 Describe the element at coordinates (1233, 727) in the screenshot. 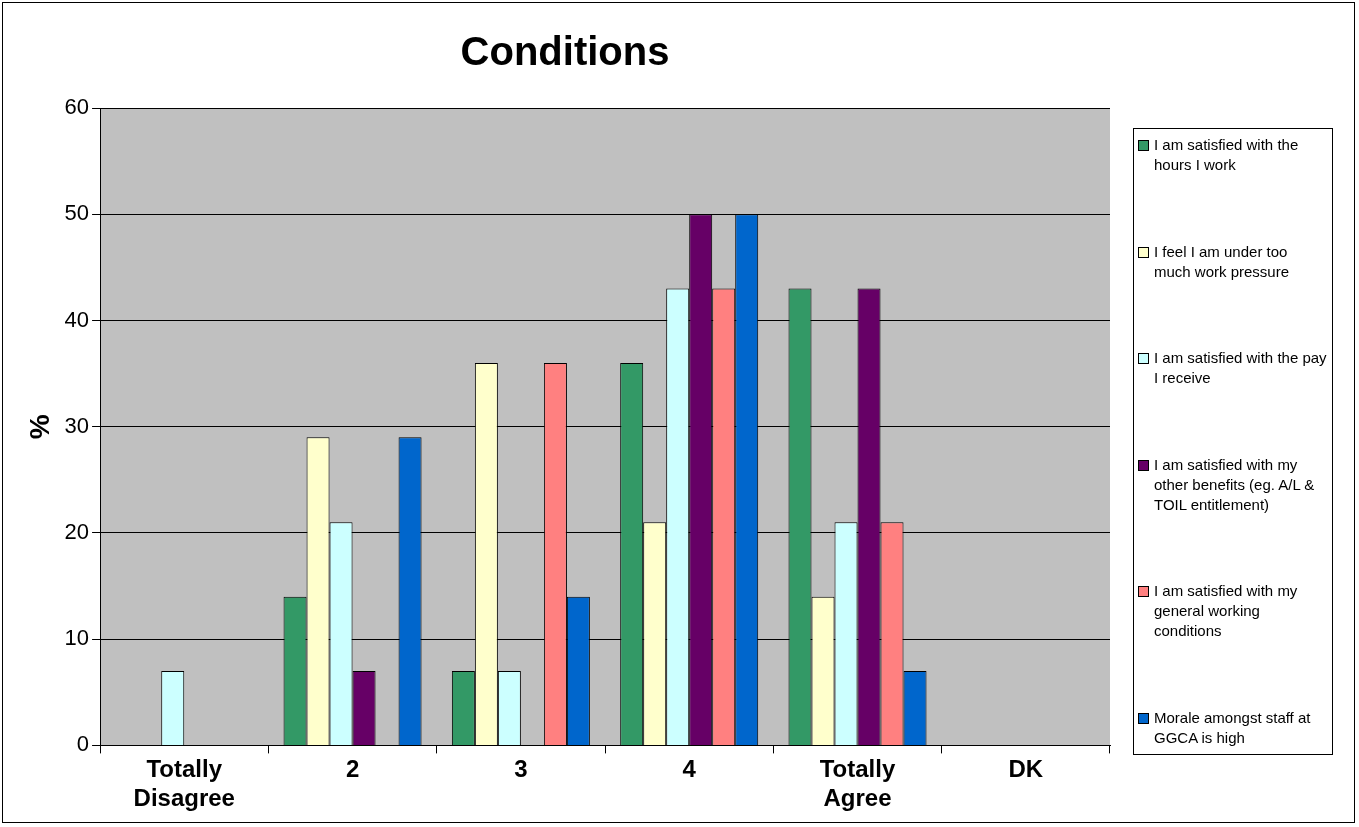

I see `legend-label: Morale amongst staff at GGCA is high` at that location.